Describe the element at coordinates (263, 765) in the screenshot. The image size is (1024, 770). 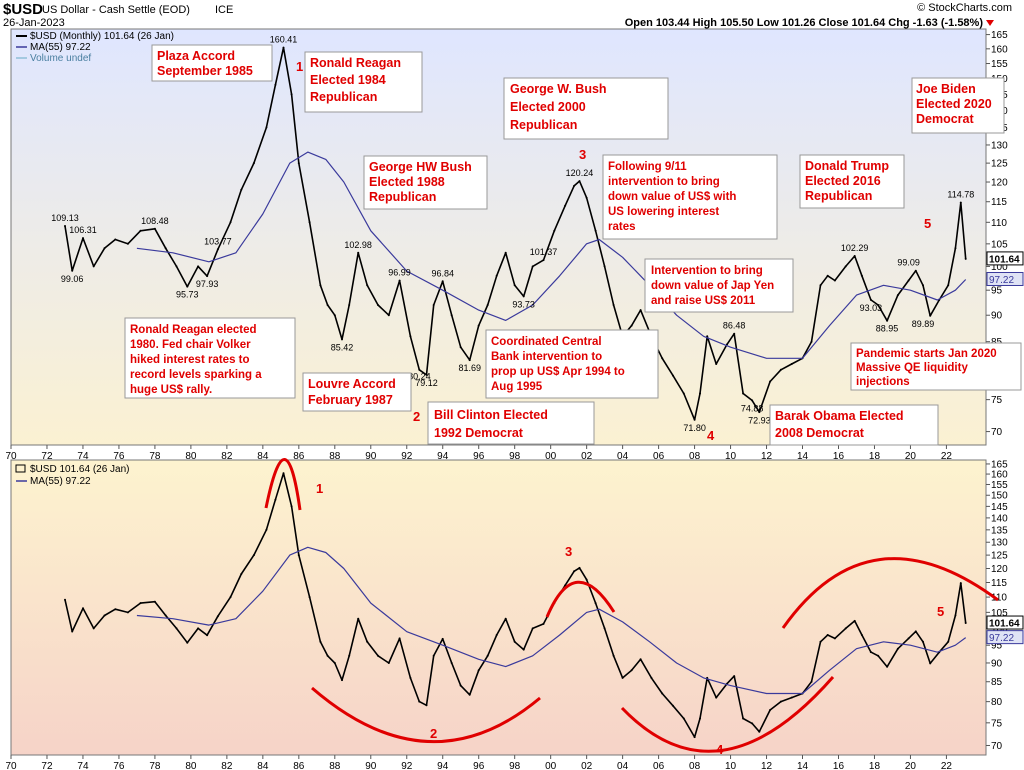
I see `x-tick-label: 84` at that location.